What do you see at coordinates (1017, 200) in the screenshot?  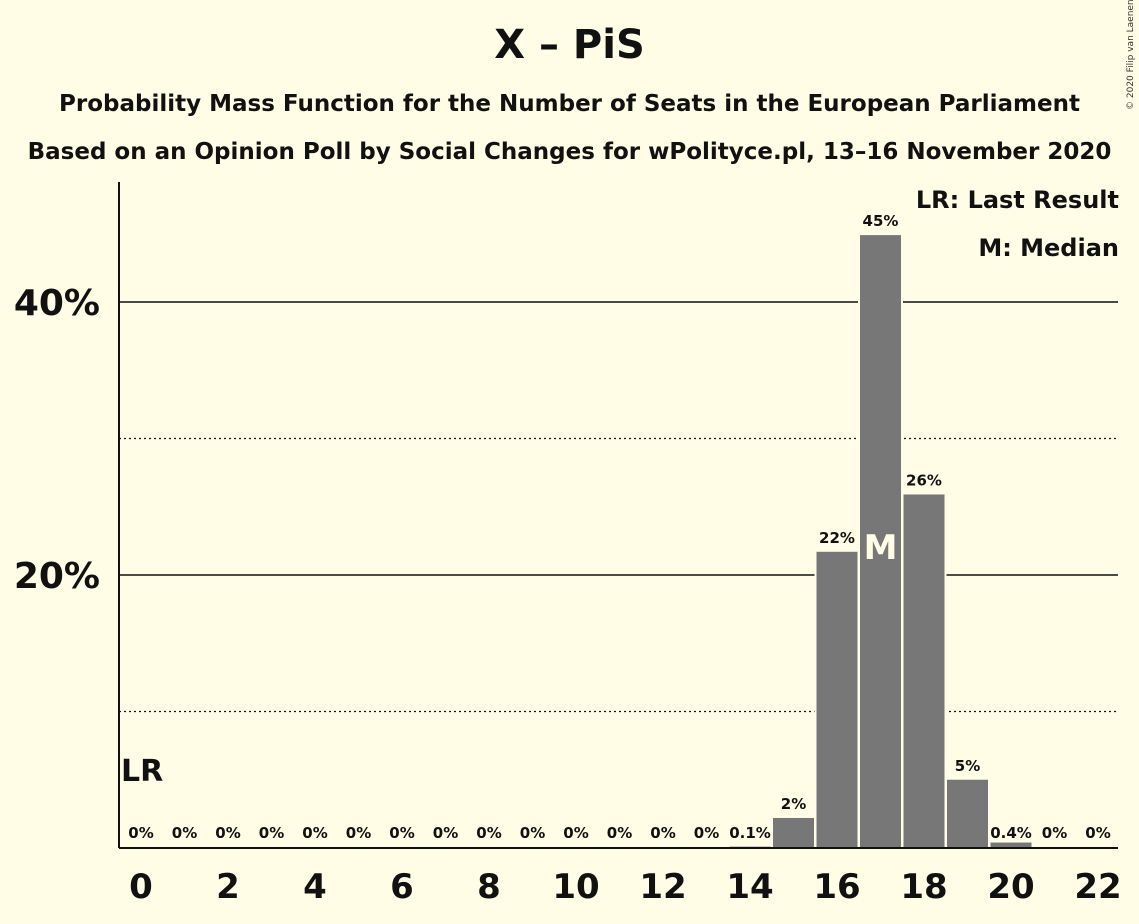 I see `legend-last-result: LR: Last Result` at bounding box center [1017, 200].